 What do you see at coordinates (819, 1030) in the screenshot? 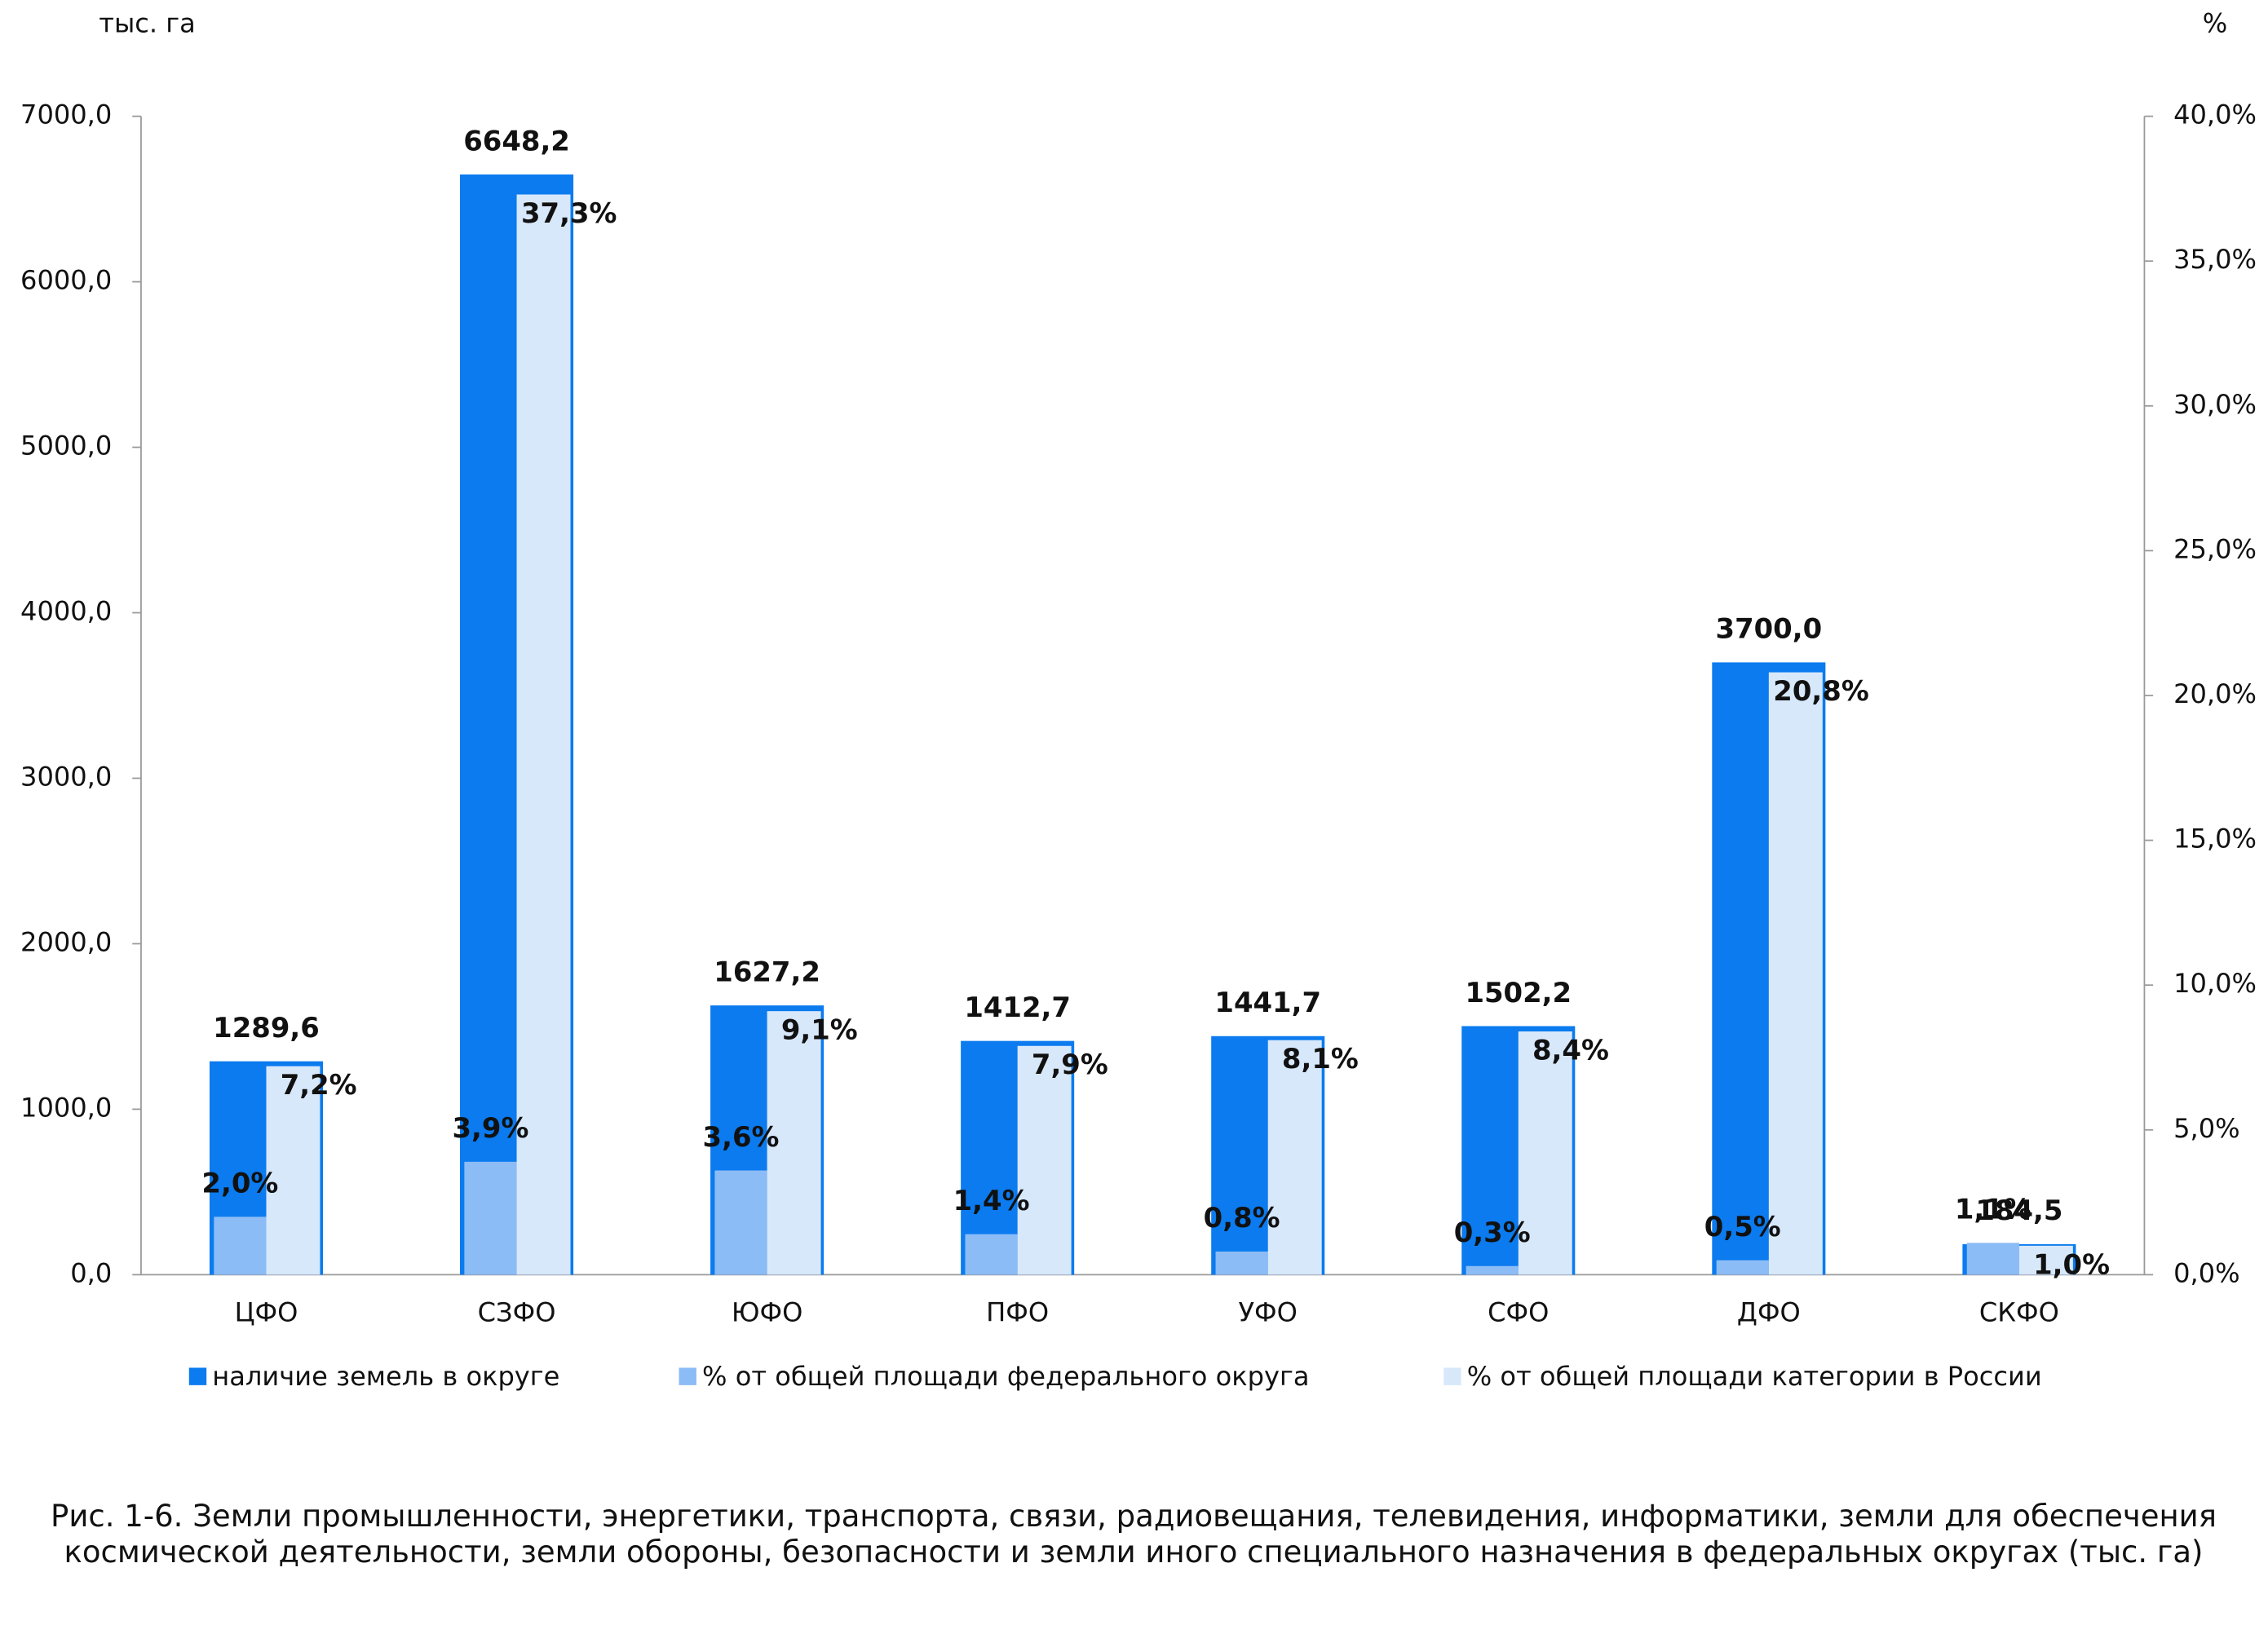
I see `value-label: 9,1%` at bounding box center [819, 1030].